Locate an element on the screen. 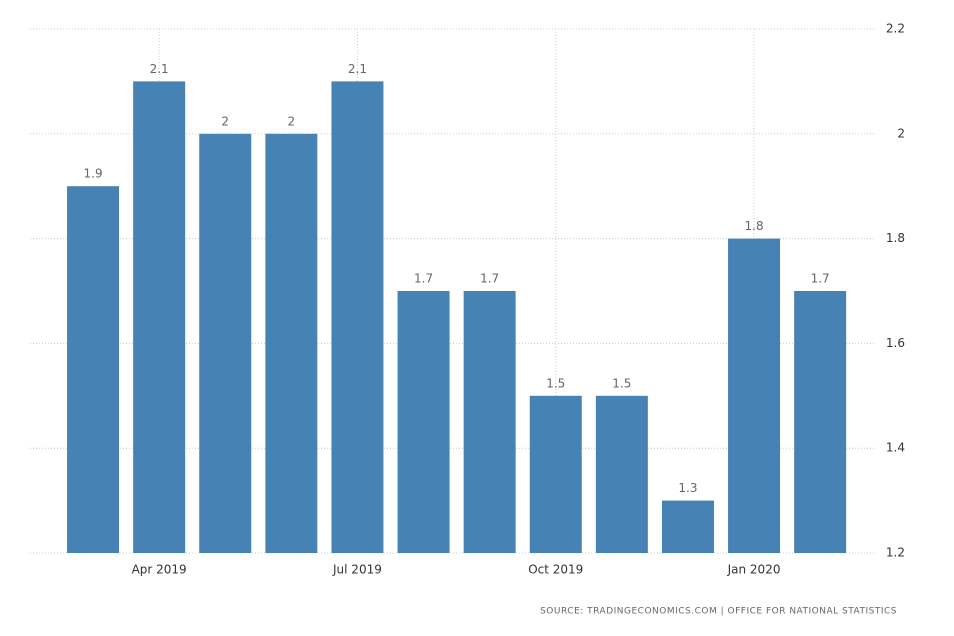  y-tick-label: 1.6 is located at coordinates (895, 343).